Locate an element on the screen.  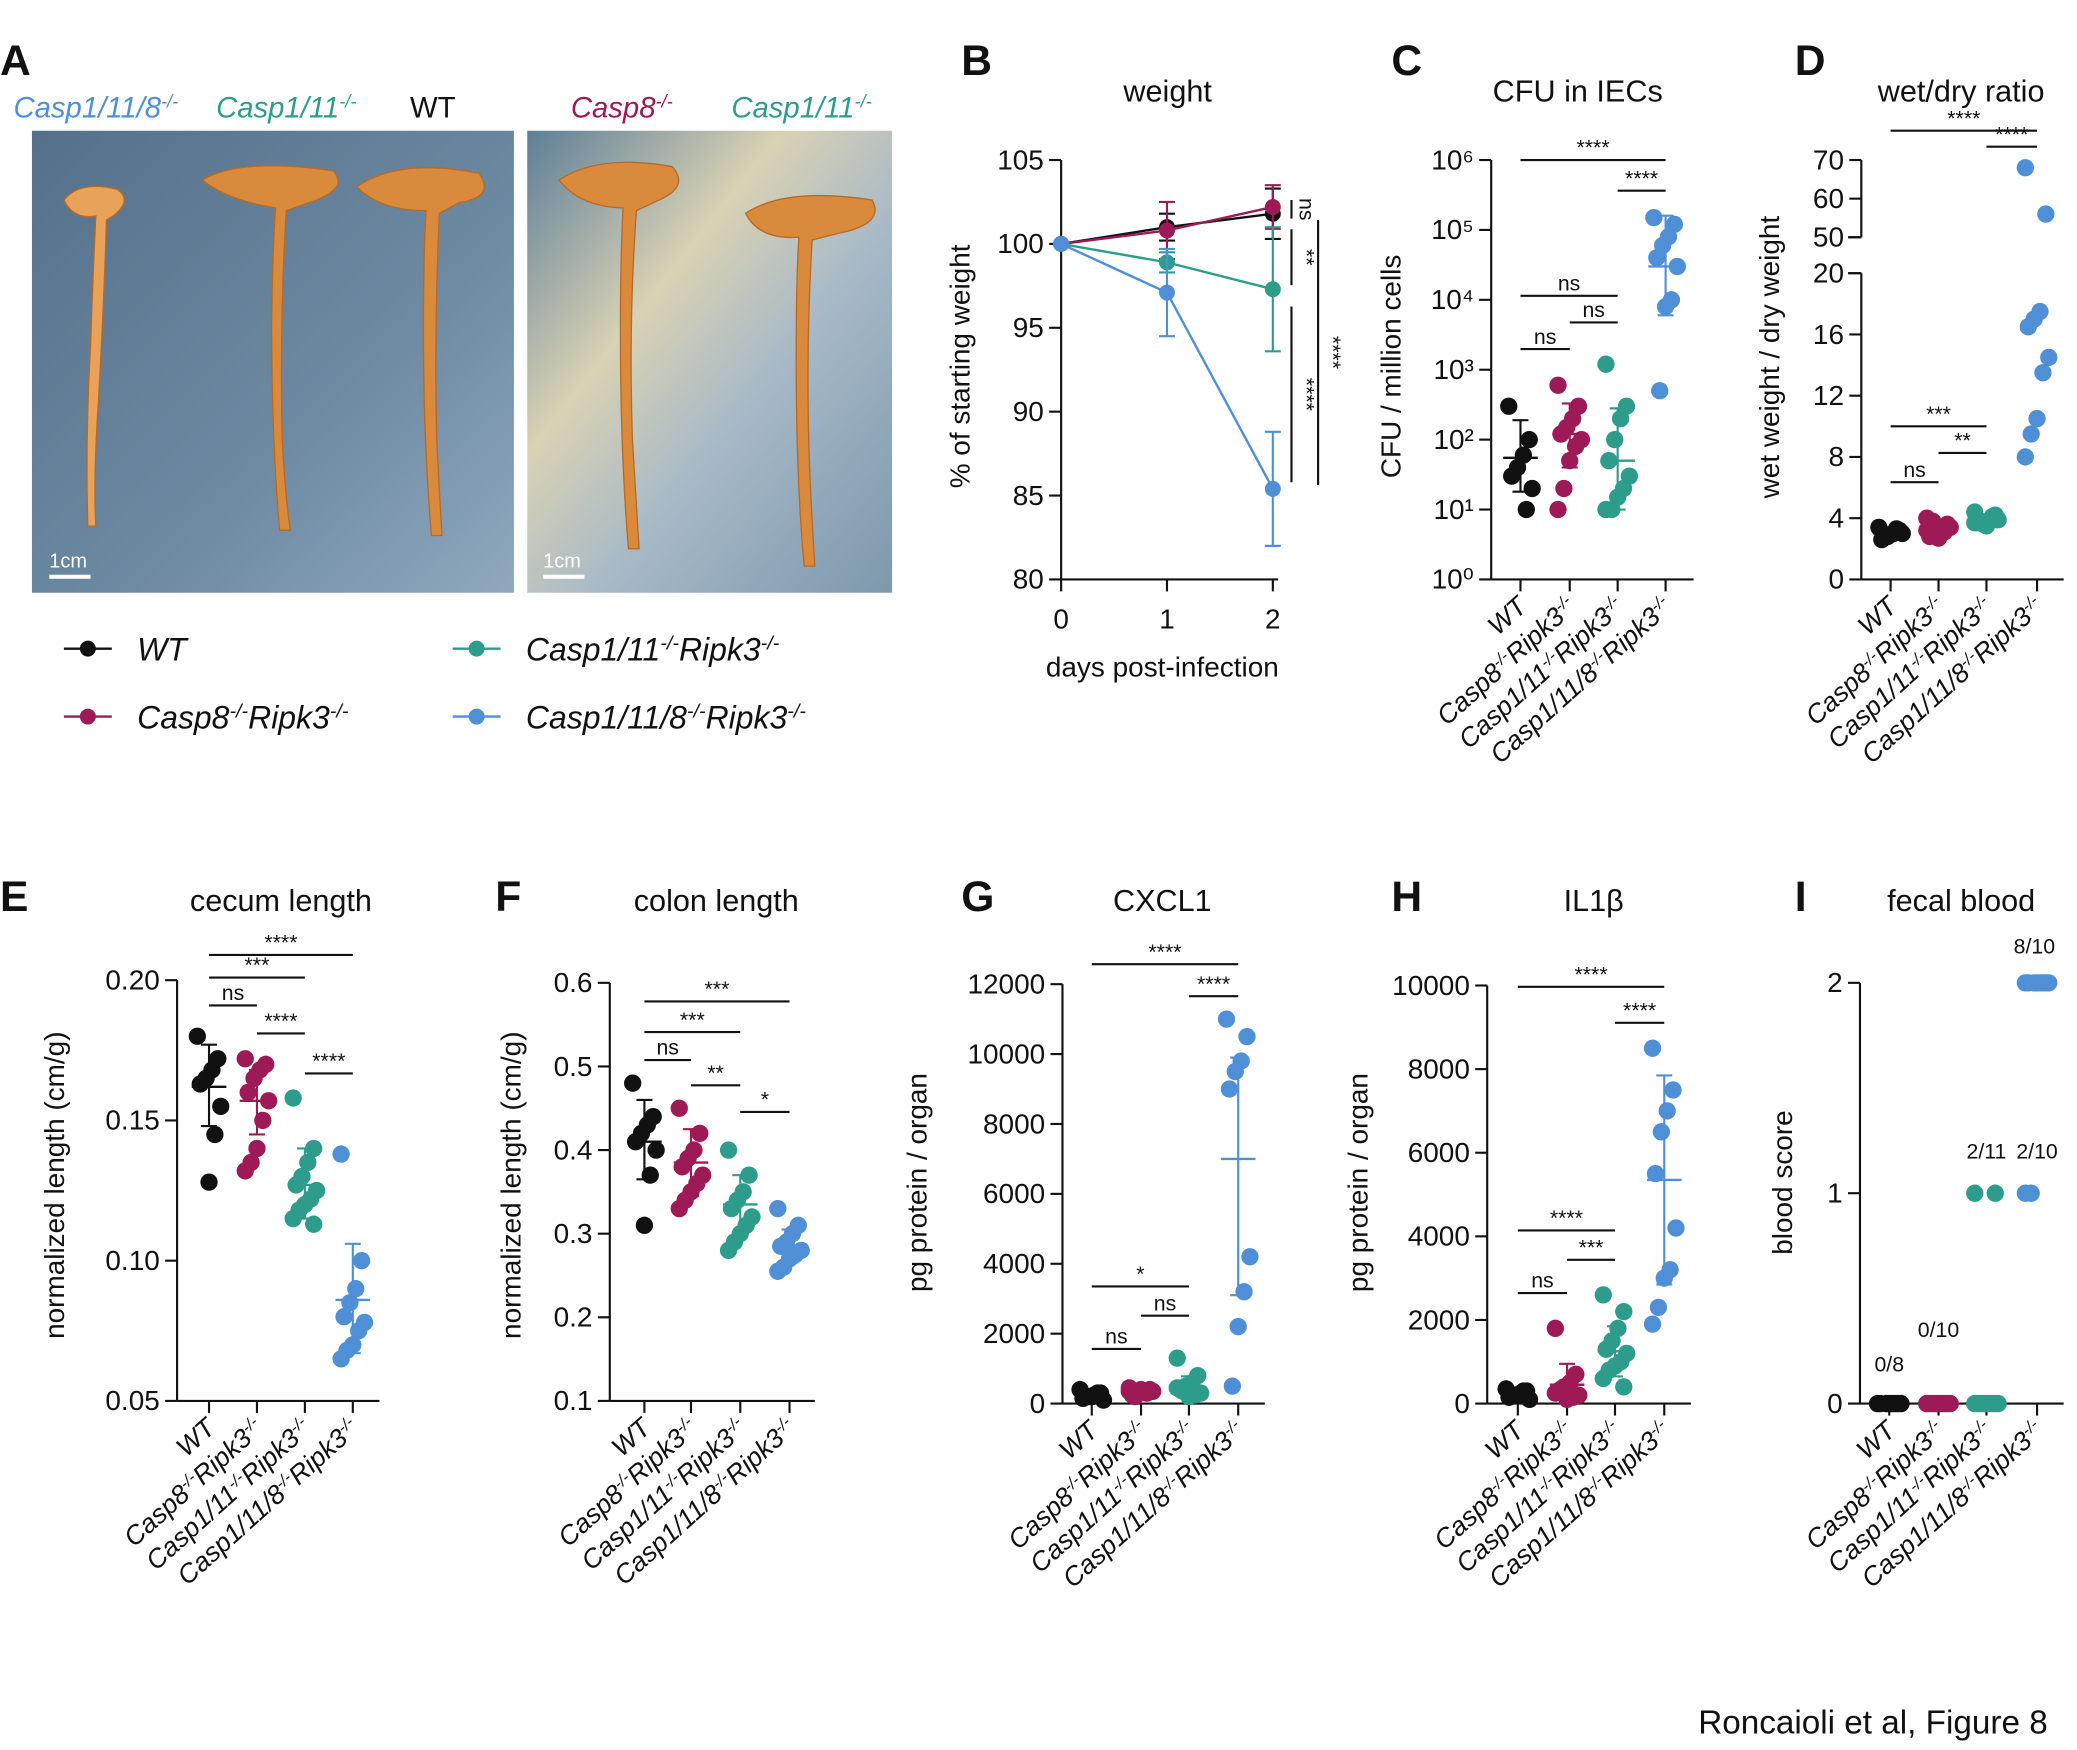
y-tick-label: 105 is located at coordinates (1020, 159).